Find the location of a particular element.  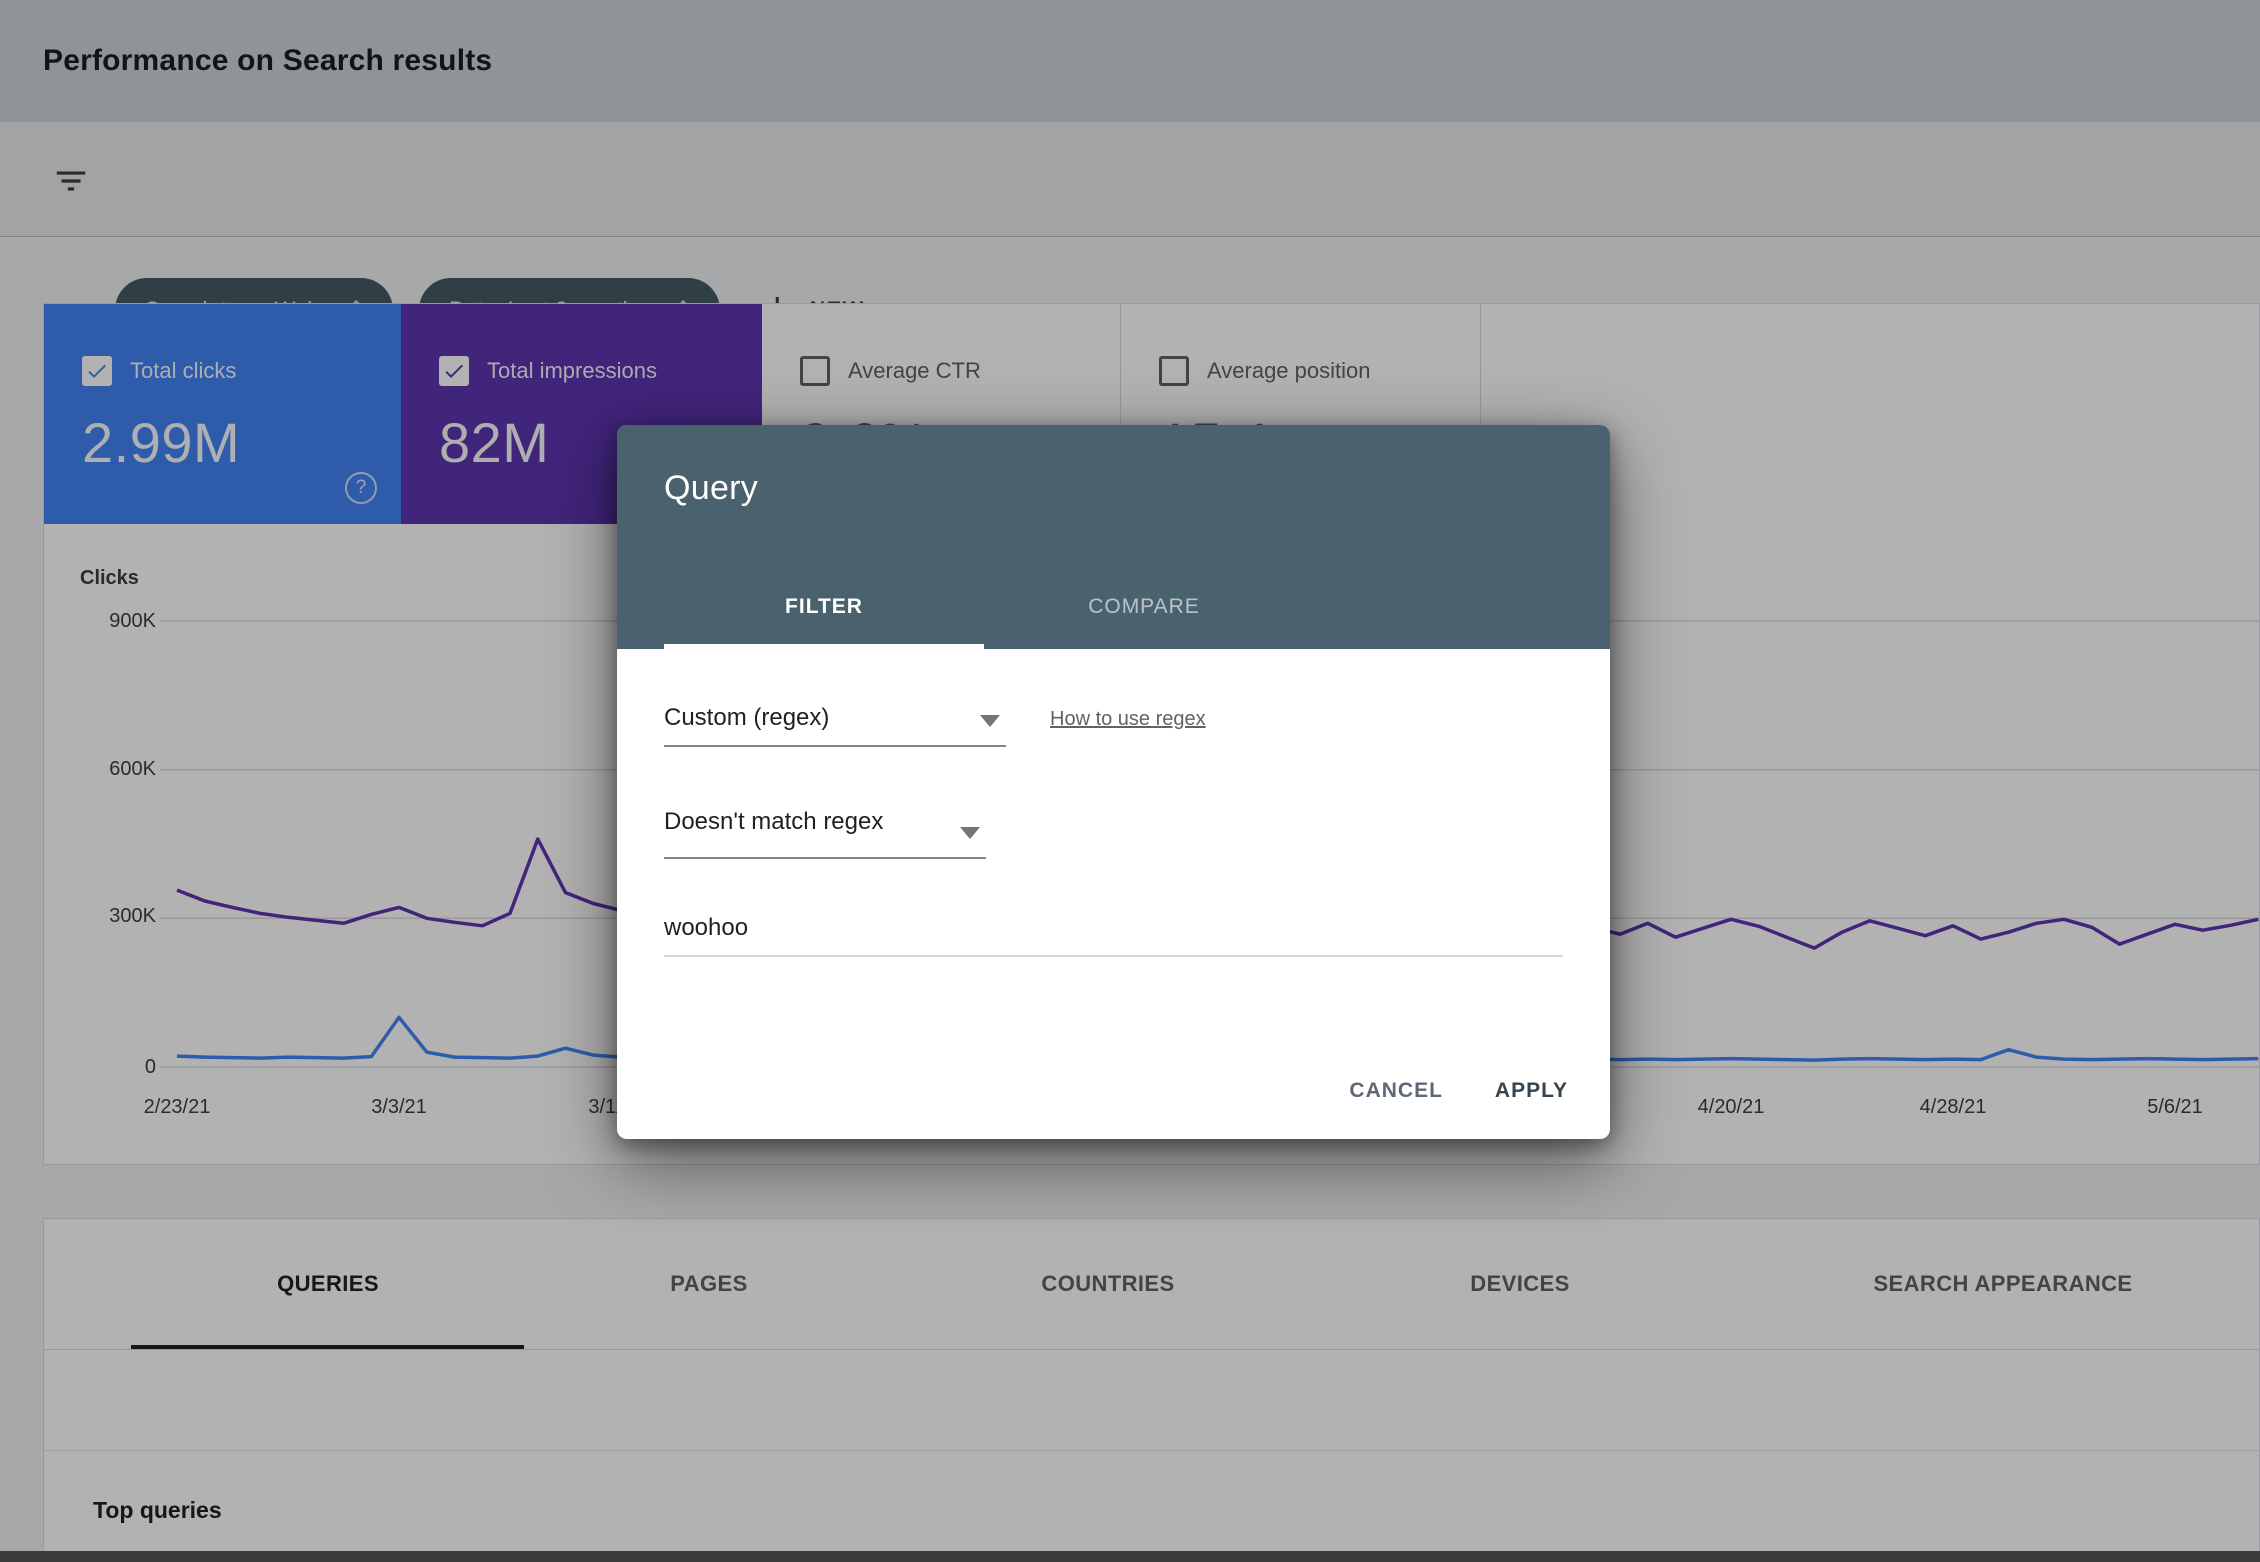

metric-tile-head: Total clicks is located at coordinates (159, 371).